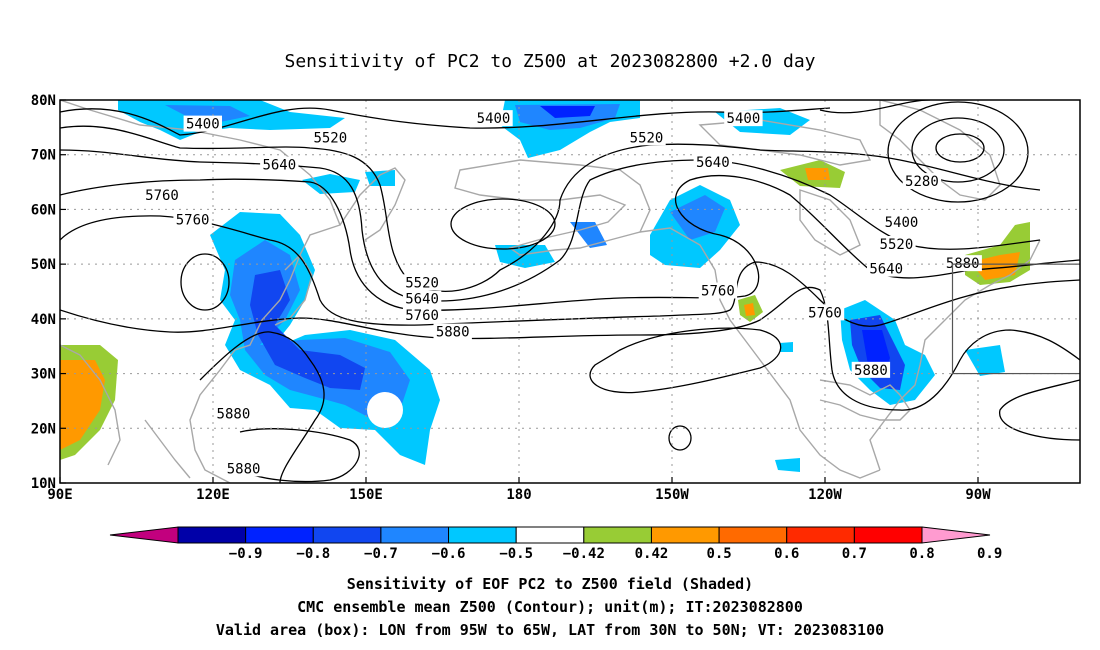  Describe the element at coordinates (372, 204) in the screenshot. I see `coast-kamchatka` at that location.